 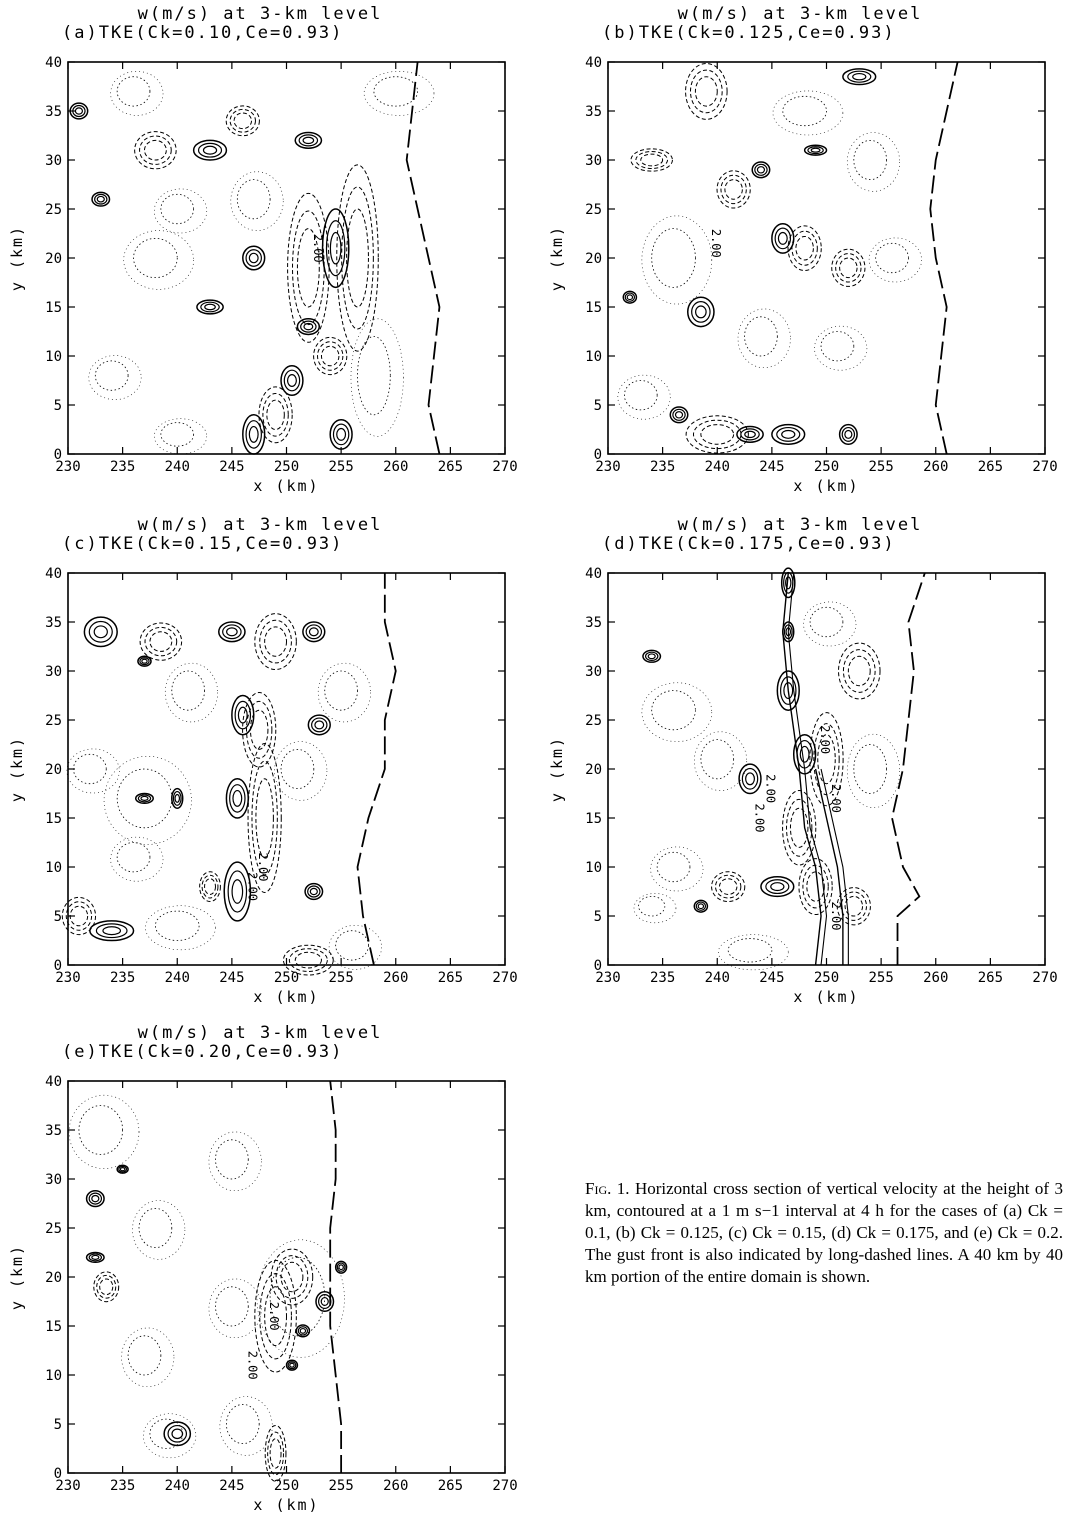 I want to click on panel-subtitle: (b)TKE(Ck=0.125,Ce=0.93), so click(x=749, y=33).